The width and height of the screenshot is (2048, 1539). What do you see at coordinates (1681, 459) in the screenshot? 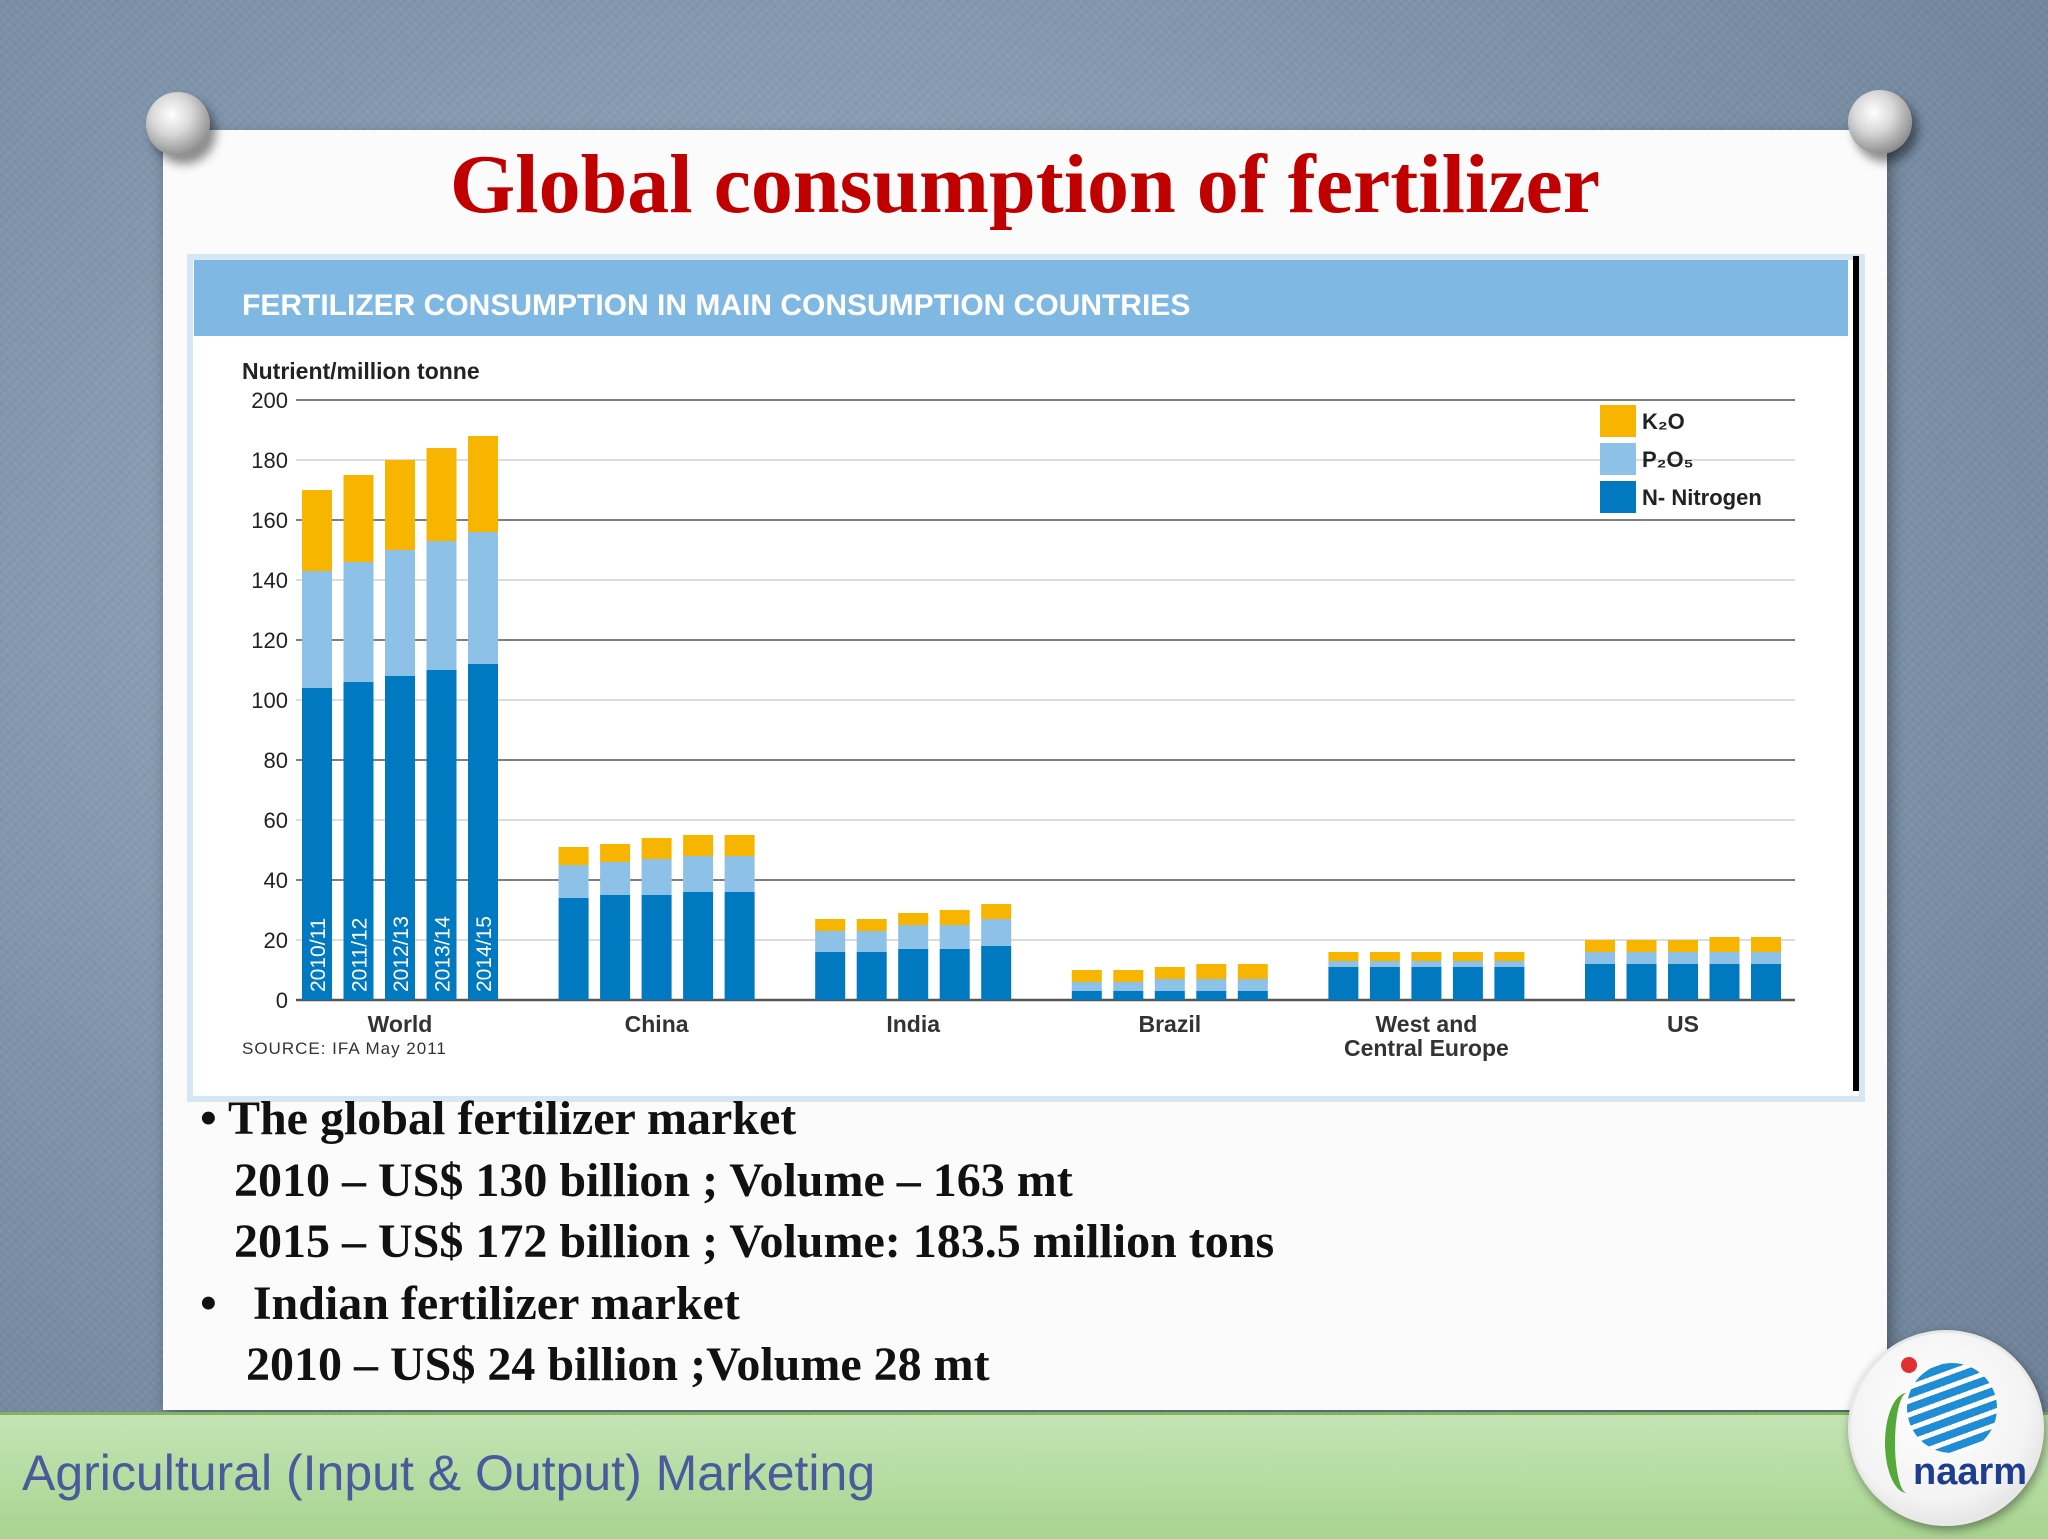
I see `legend: K₂O P₂O₅ N- Nitrogen` at bounding box center [1681, 459].